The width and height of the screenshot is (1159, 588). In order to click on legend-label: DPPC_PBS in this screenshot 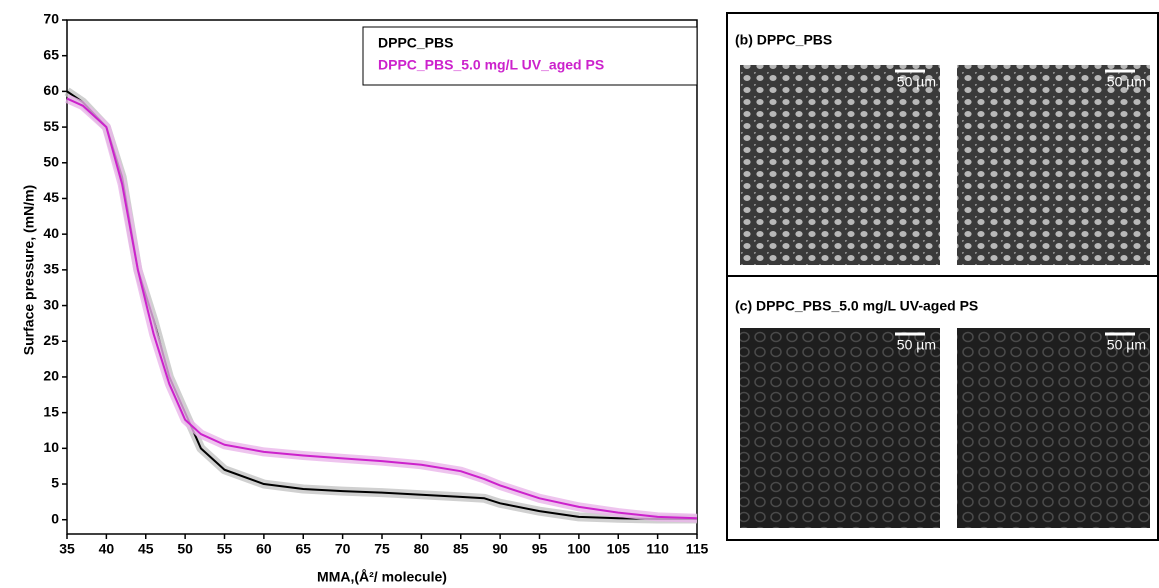, I will do `click(415, 43)`.